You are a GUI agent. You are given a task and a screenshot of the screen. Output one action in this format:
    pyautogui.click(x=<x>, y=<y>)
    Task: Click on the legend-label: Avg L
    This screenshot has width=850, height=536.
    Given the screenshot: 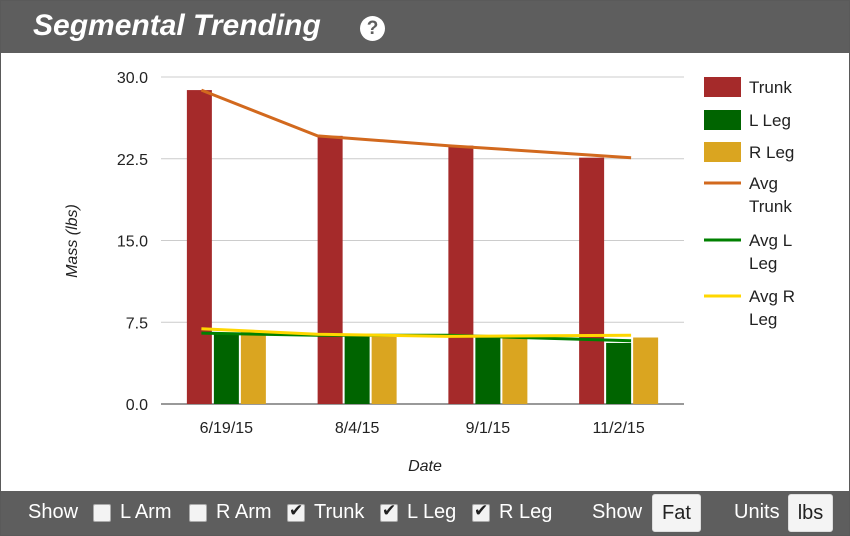 What is the action you would take?
    pyautogui.click(x=770, y=240)
    